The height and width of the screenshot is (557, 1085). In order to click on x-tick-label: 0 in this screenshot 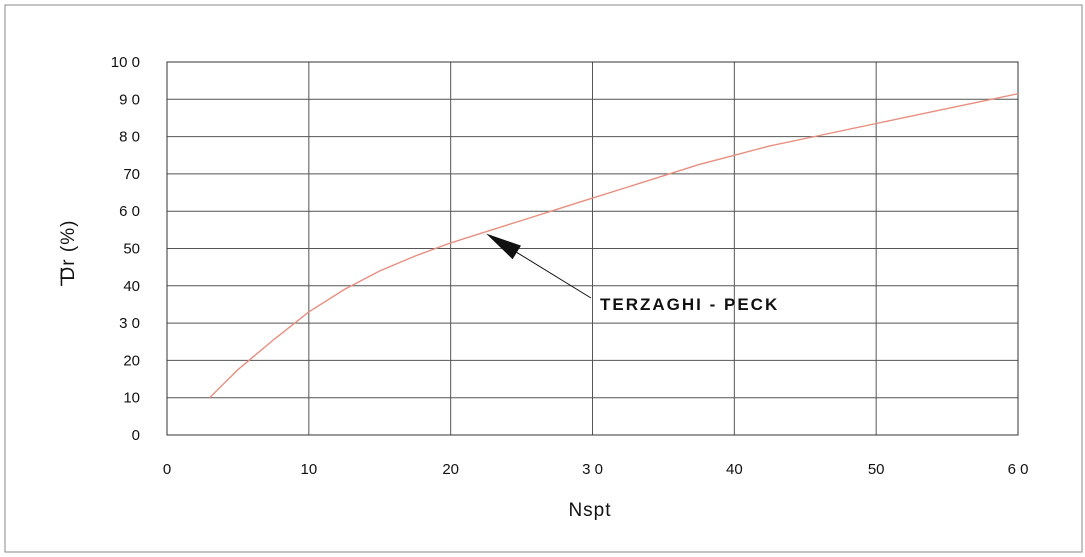, I will do `click(167, 469)`.